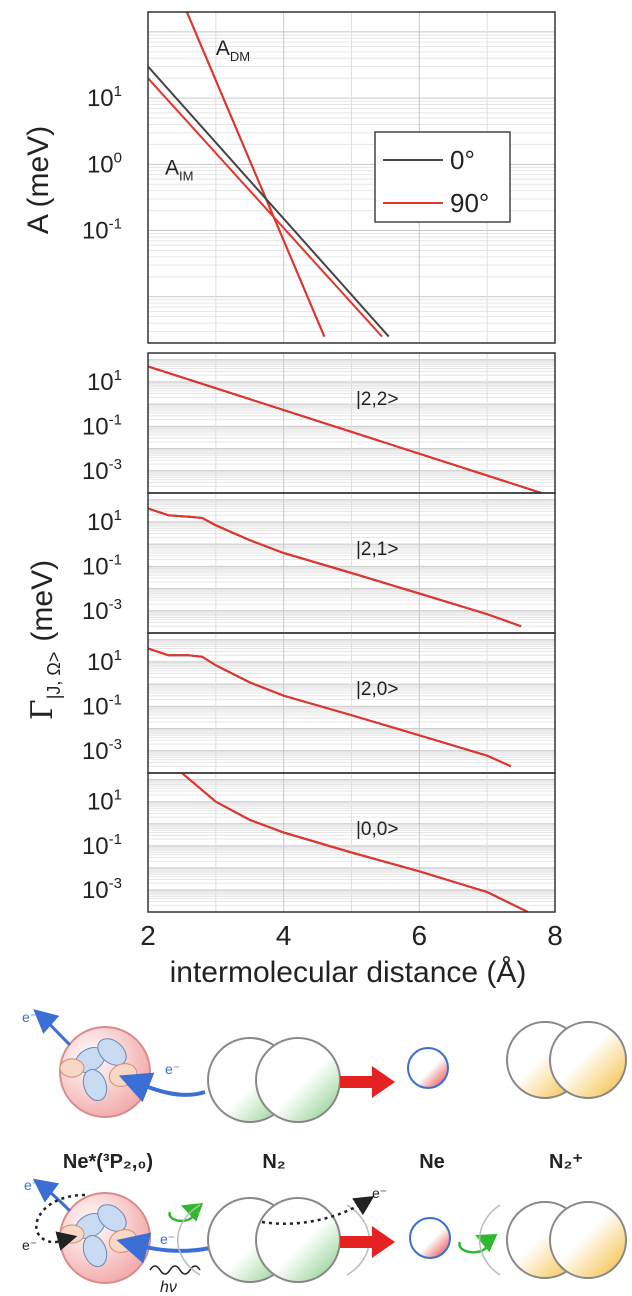 Image resolution: width=632 pixels, height=1296 pixels. Describe the element at coordinates (108, 1162) in the screenshot. I see `label-ne-star: Ne*(³P₂,₀)` at that location.